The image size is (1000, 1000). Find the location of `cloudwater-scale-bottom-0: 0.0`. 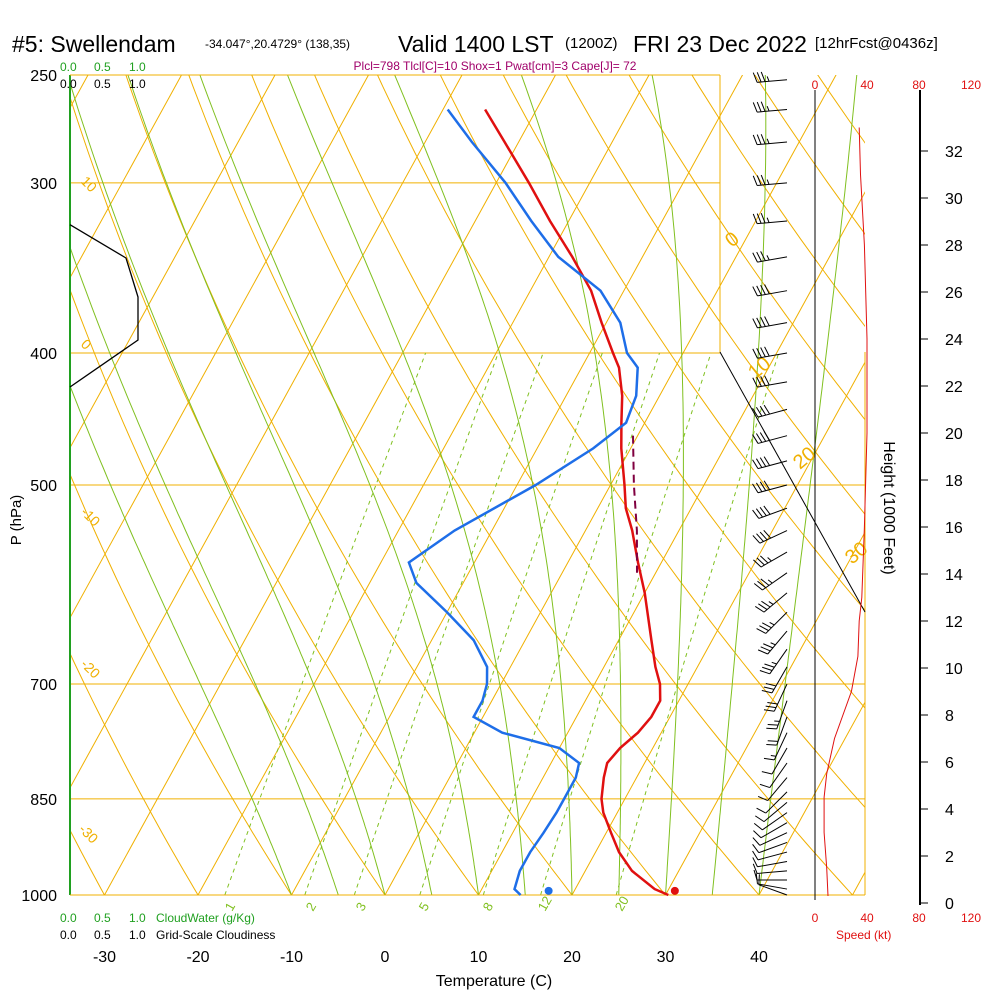

cloudwater-scale-bottom-0: 0.0 is located at coordinates (68, 918).